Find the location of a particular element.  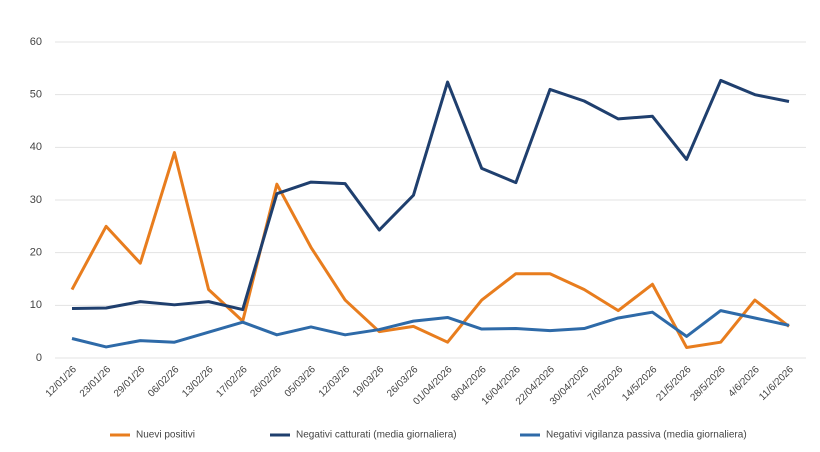

x-tick-label: 17/02/26 is located at coordinates (232, 382).